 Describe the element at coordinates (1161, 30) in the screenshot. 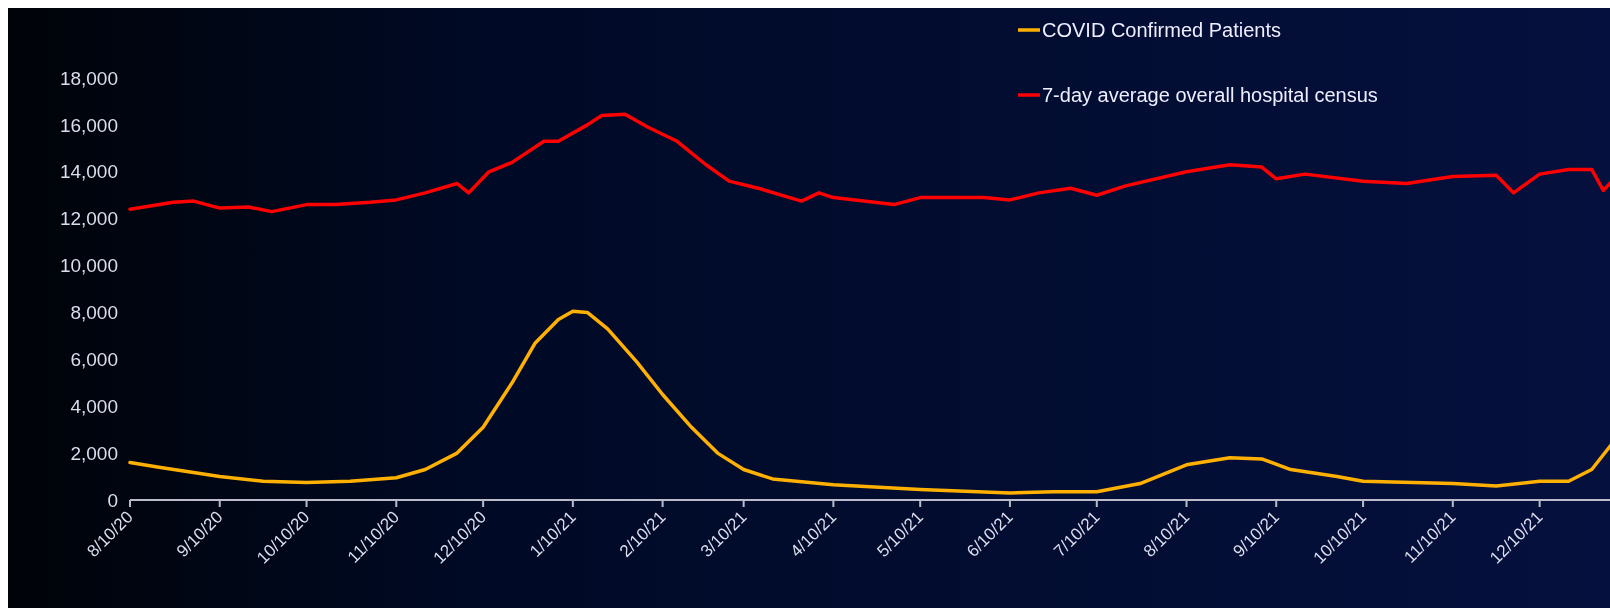

I see `legend-label: COVID Confirmed Patients` at that location.